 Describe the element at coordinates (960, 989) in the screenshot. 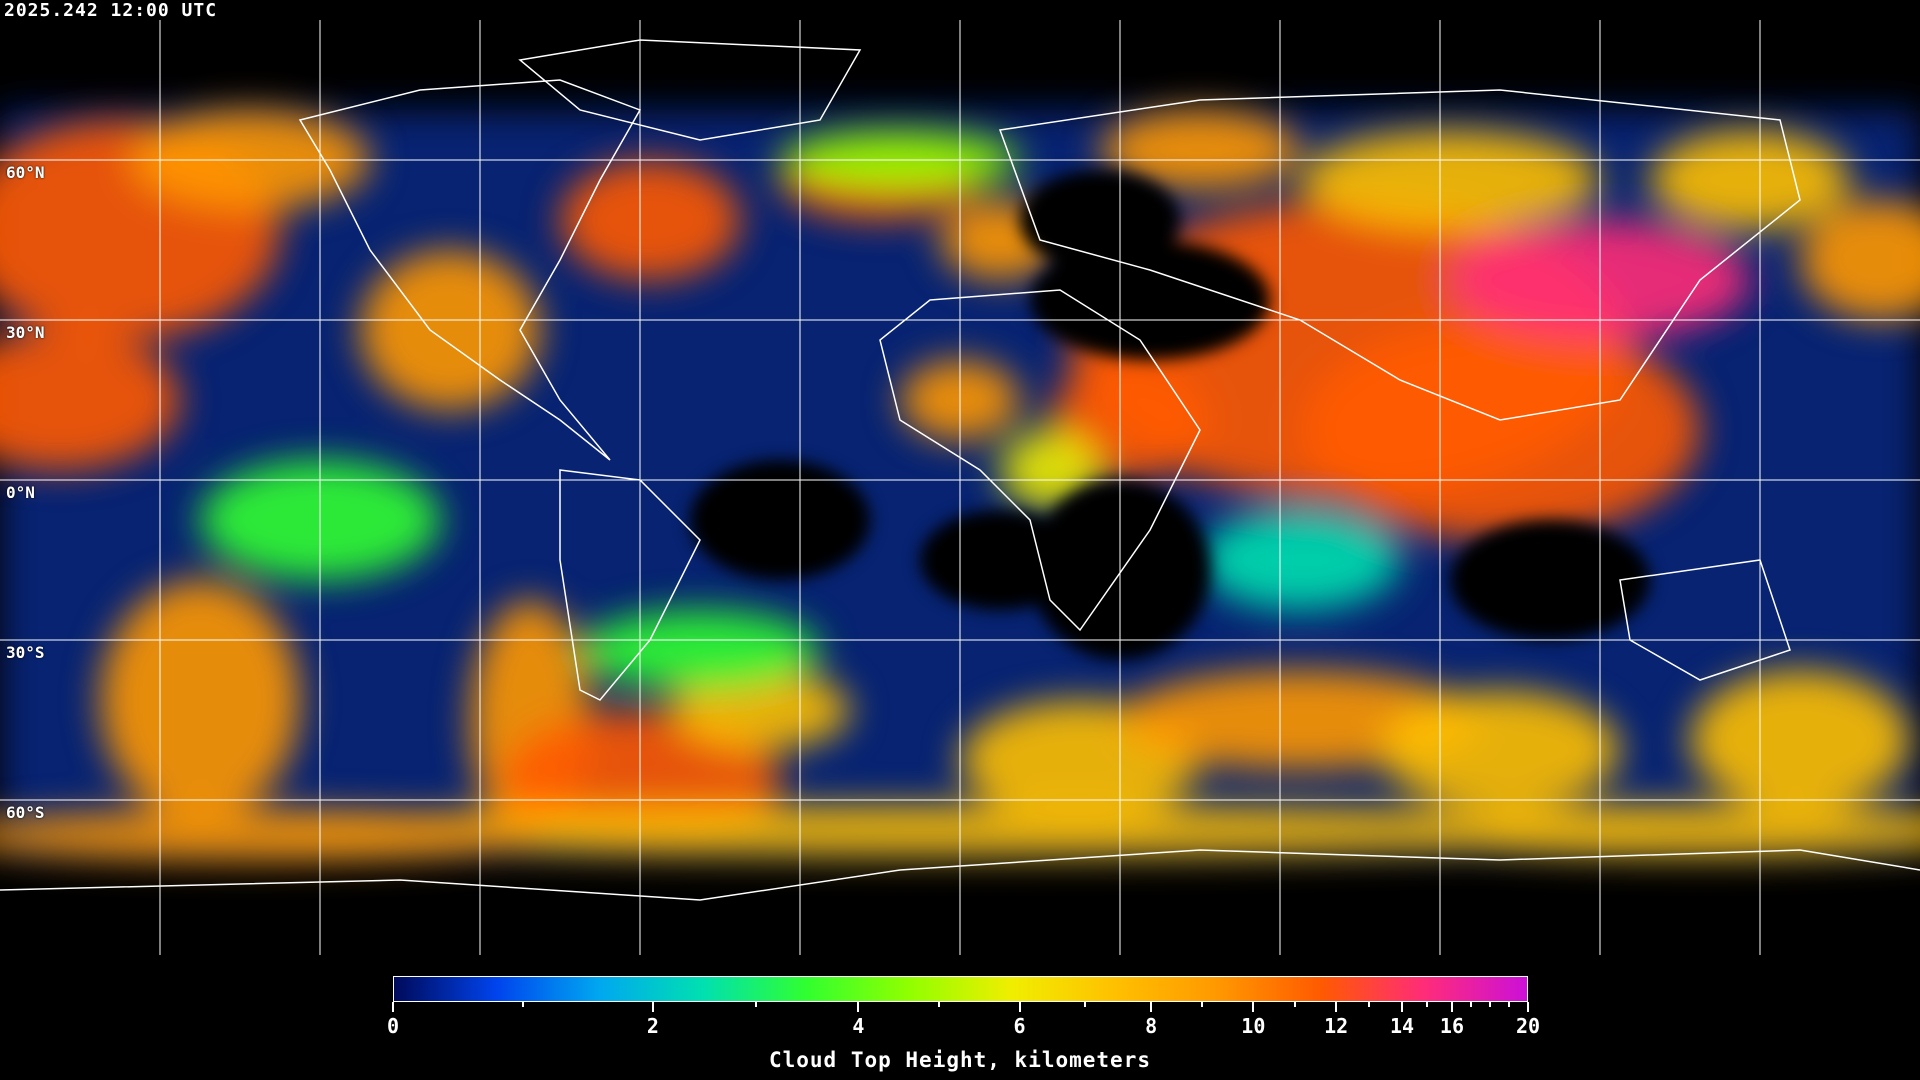

I see `colorbar` at that location.